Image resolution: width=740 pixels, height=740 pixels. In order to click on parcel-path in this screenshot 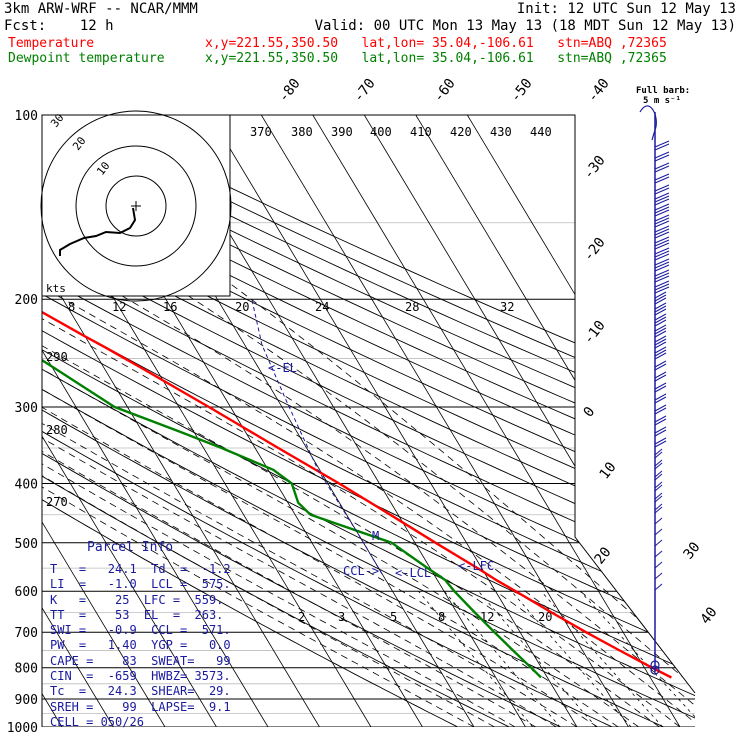, I will do `click(317, 437)`.